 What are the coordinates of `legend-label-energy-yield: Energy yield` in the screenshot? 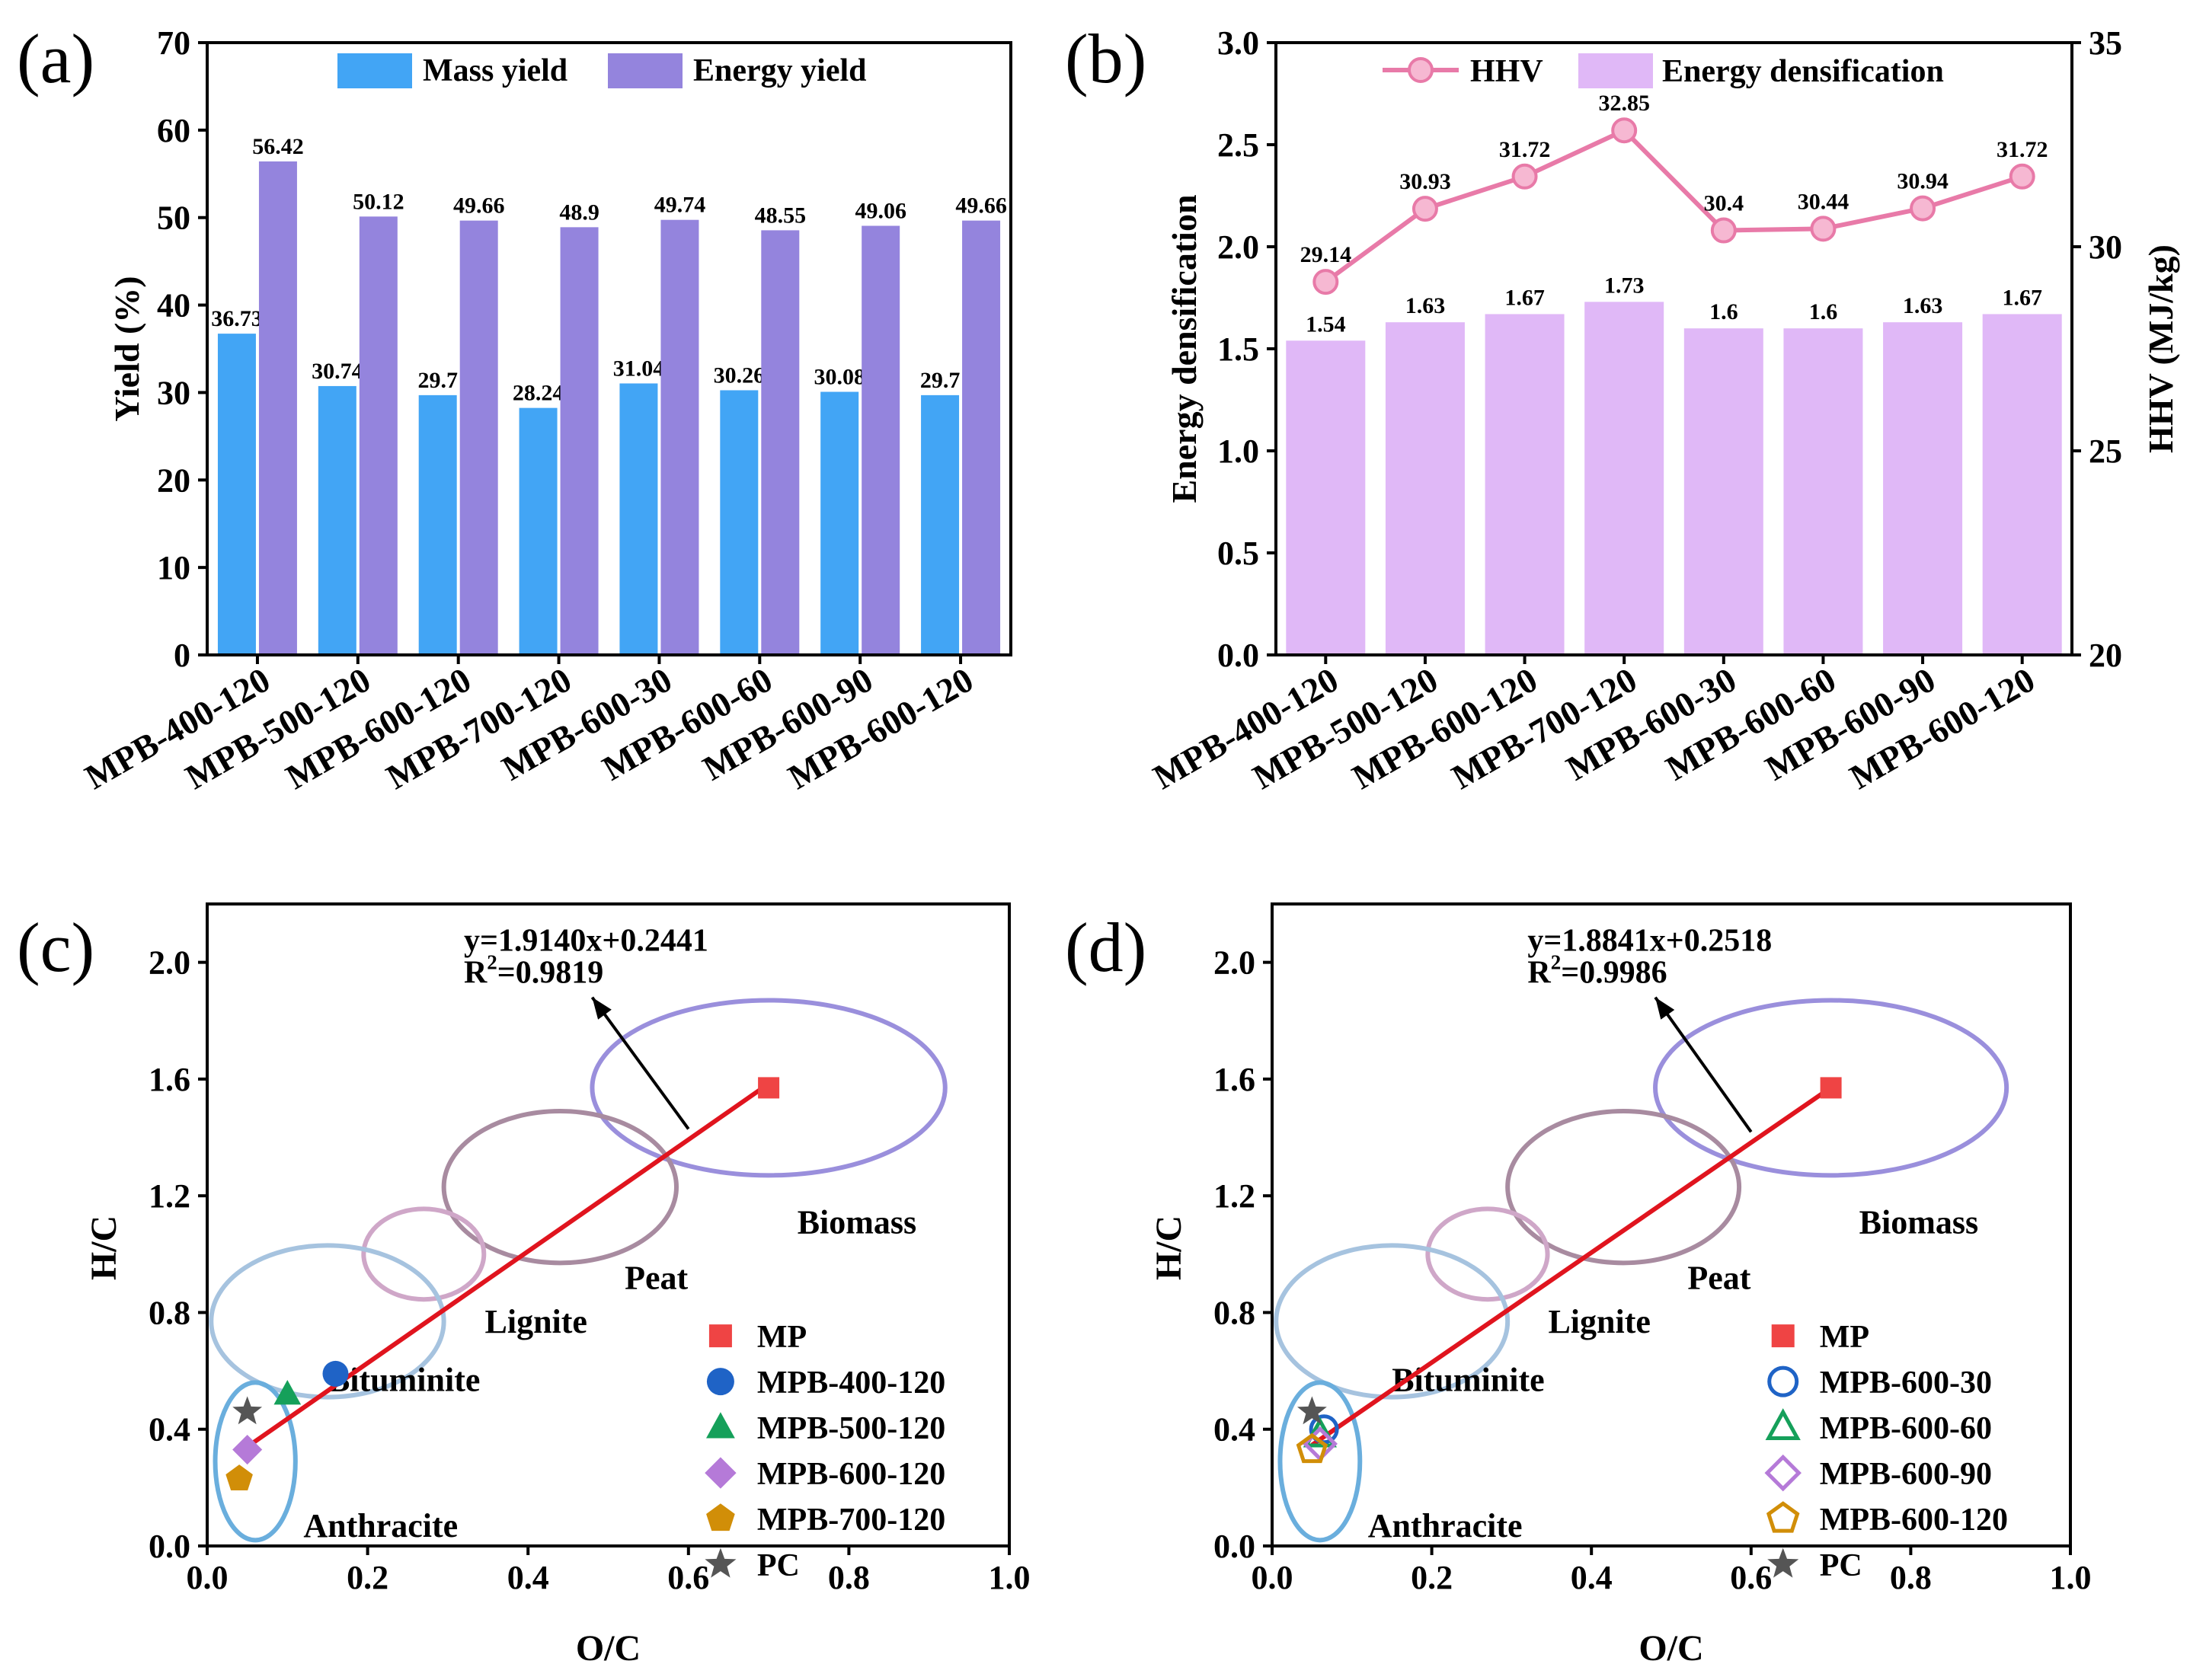 It's located at (780, 70).